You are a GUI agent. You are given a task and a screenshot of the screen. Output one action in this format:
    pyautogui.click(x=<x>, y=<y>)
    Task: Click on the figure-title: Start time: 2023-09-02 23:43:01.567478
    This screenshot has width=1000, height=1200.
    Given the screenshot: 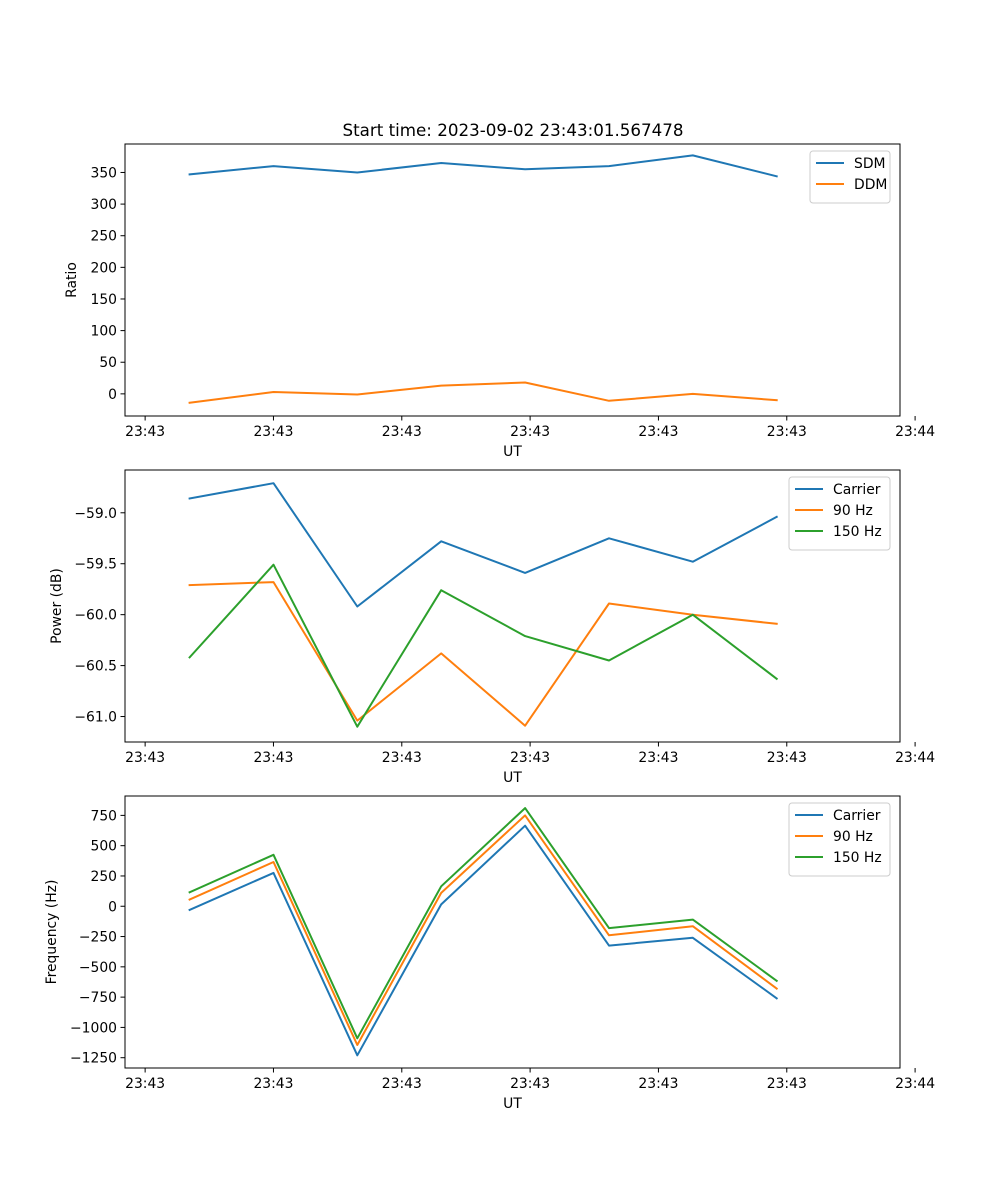 What is the action you would take?
    pyautogui.click(x=513, y=130)
    